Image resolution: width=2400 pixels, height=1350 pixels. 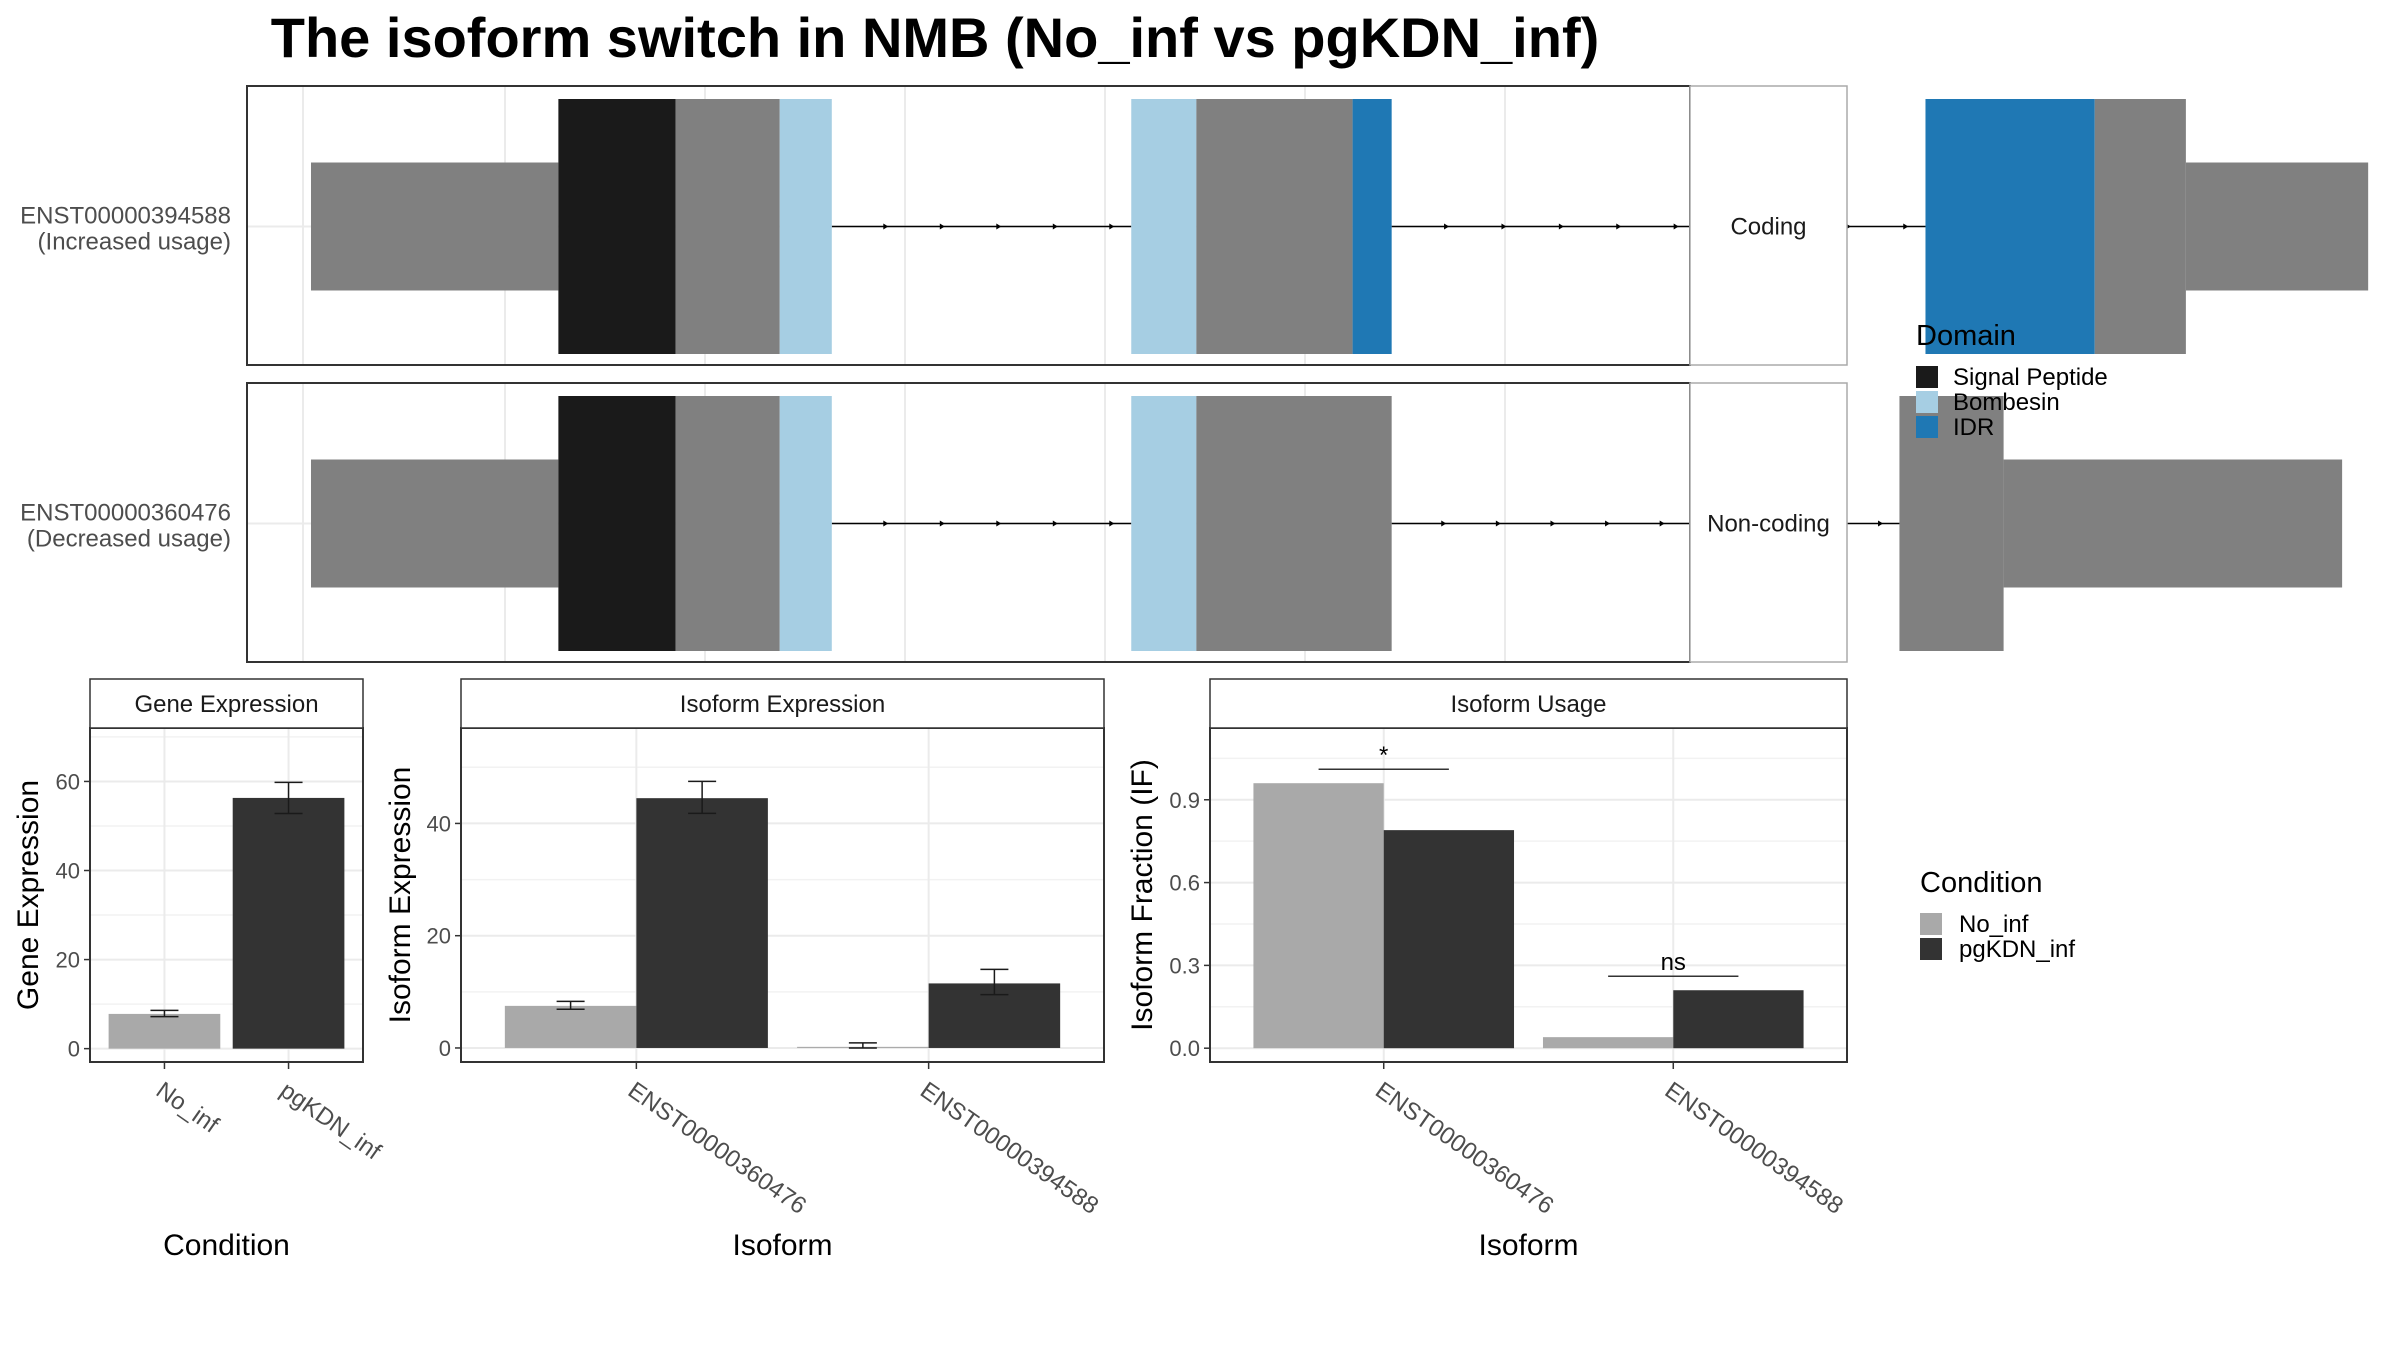 I want to click on bar-pgKDN_inf-ENST00000394588, so click(x=1738, y=1019).